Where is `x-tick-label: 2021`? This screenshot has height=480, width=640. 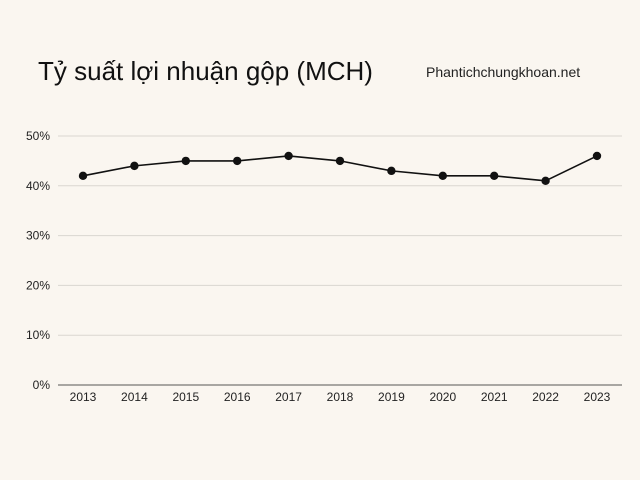
x-tick-label: 2021 is located at coordinates (494, 397).